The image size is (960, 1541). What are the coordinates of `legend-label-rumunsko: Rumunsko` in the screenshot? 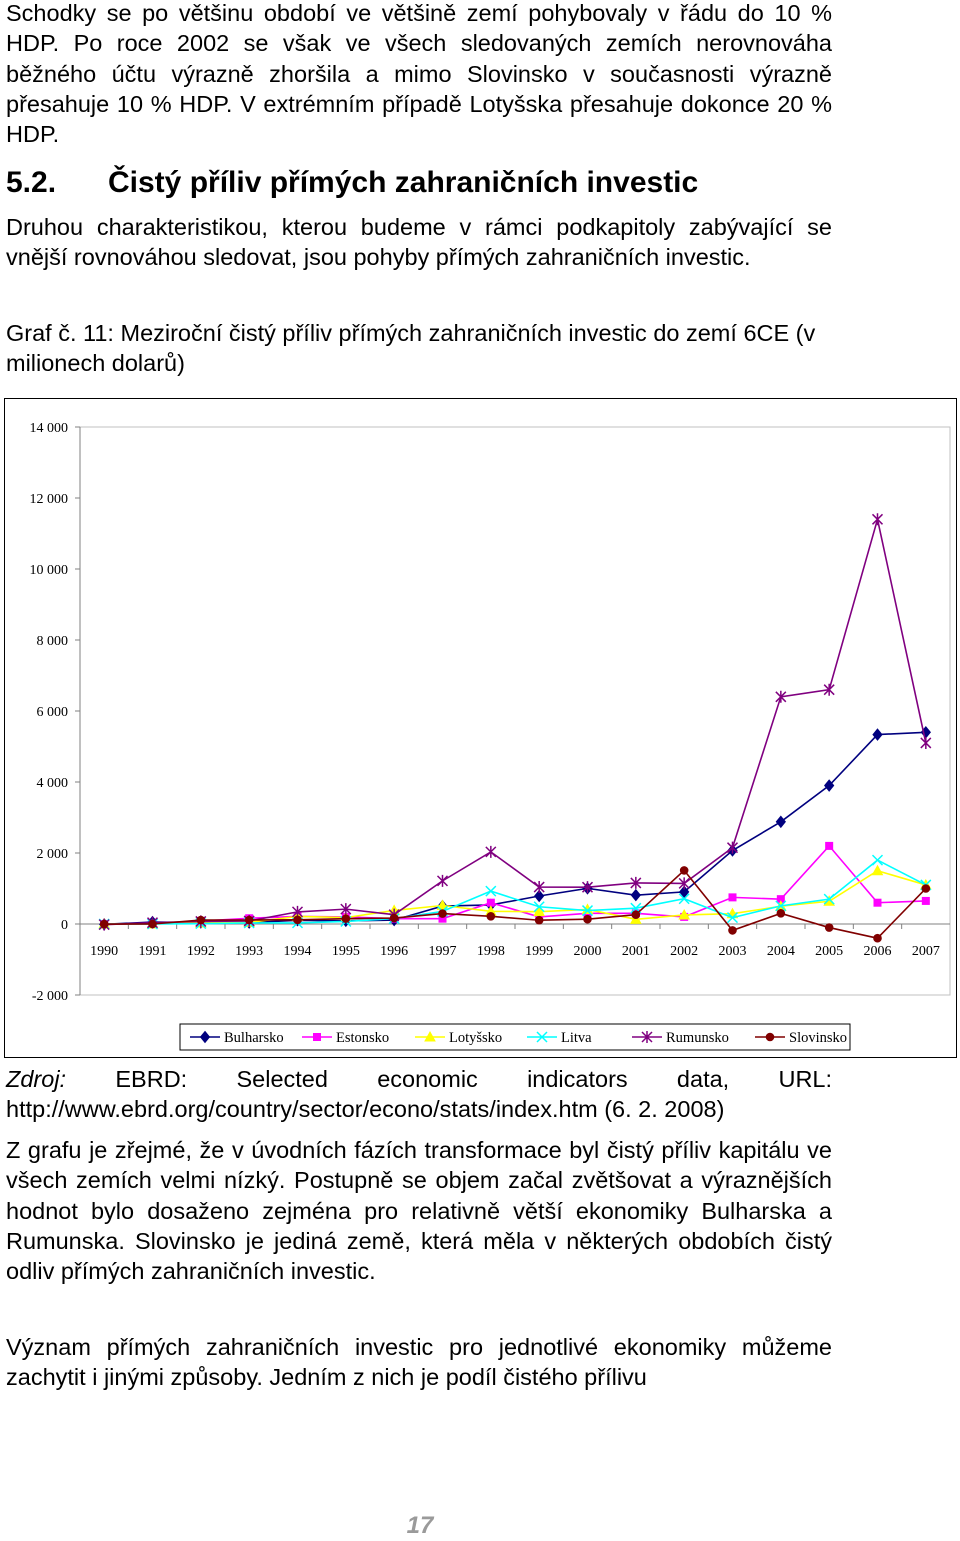 It's located at (697, 1038).